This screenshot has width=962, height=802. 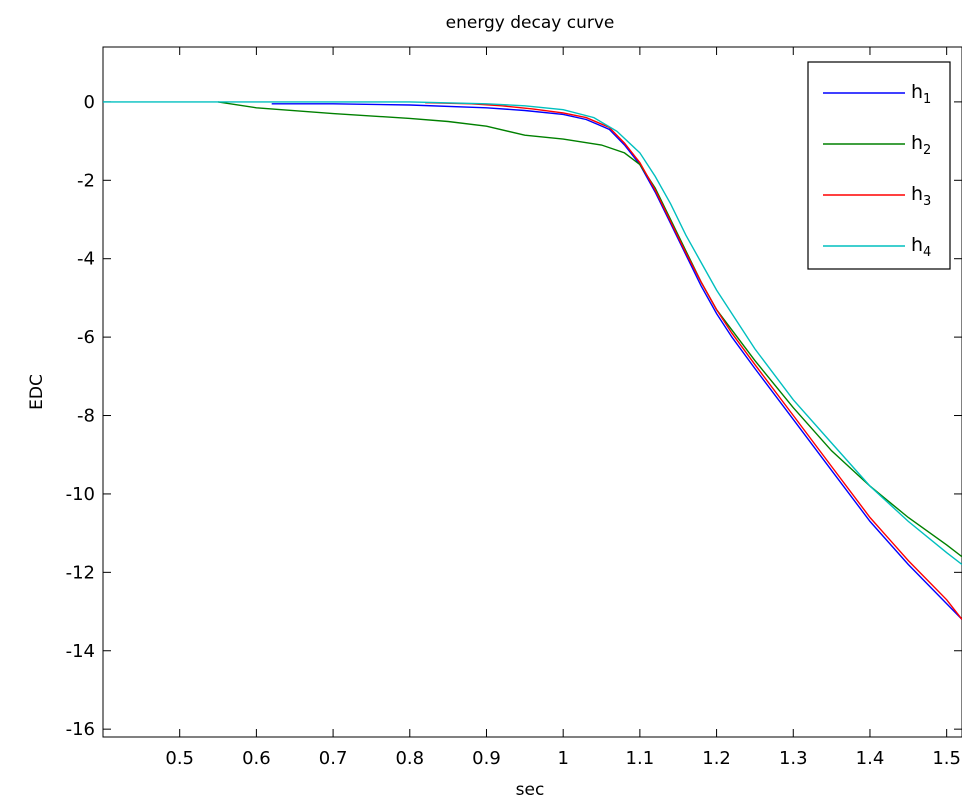 I want to click on y-axis-label: EDC, so click(x=37, y=392).